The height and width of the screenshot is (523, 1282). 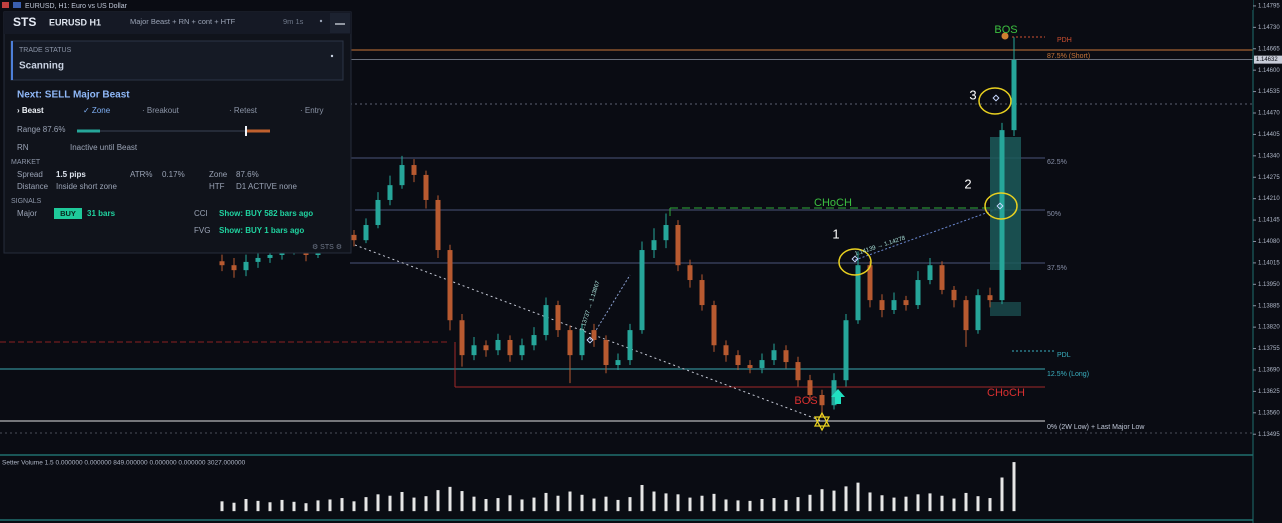 What do you see at coordinates (588, 333) in the screenshot?
I see `trend-line` at bounding box center [588, 333].